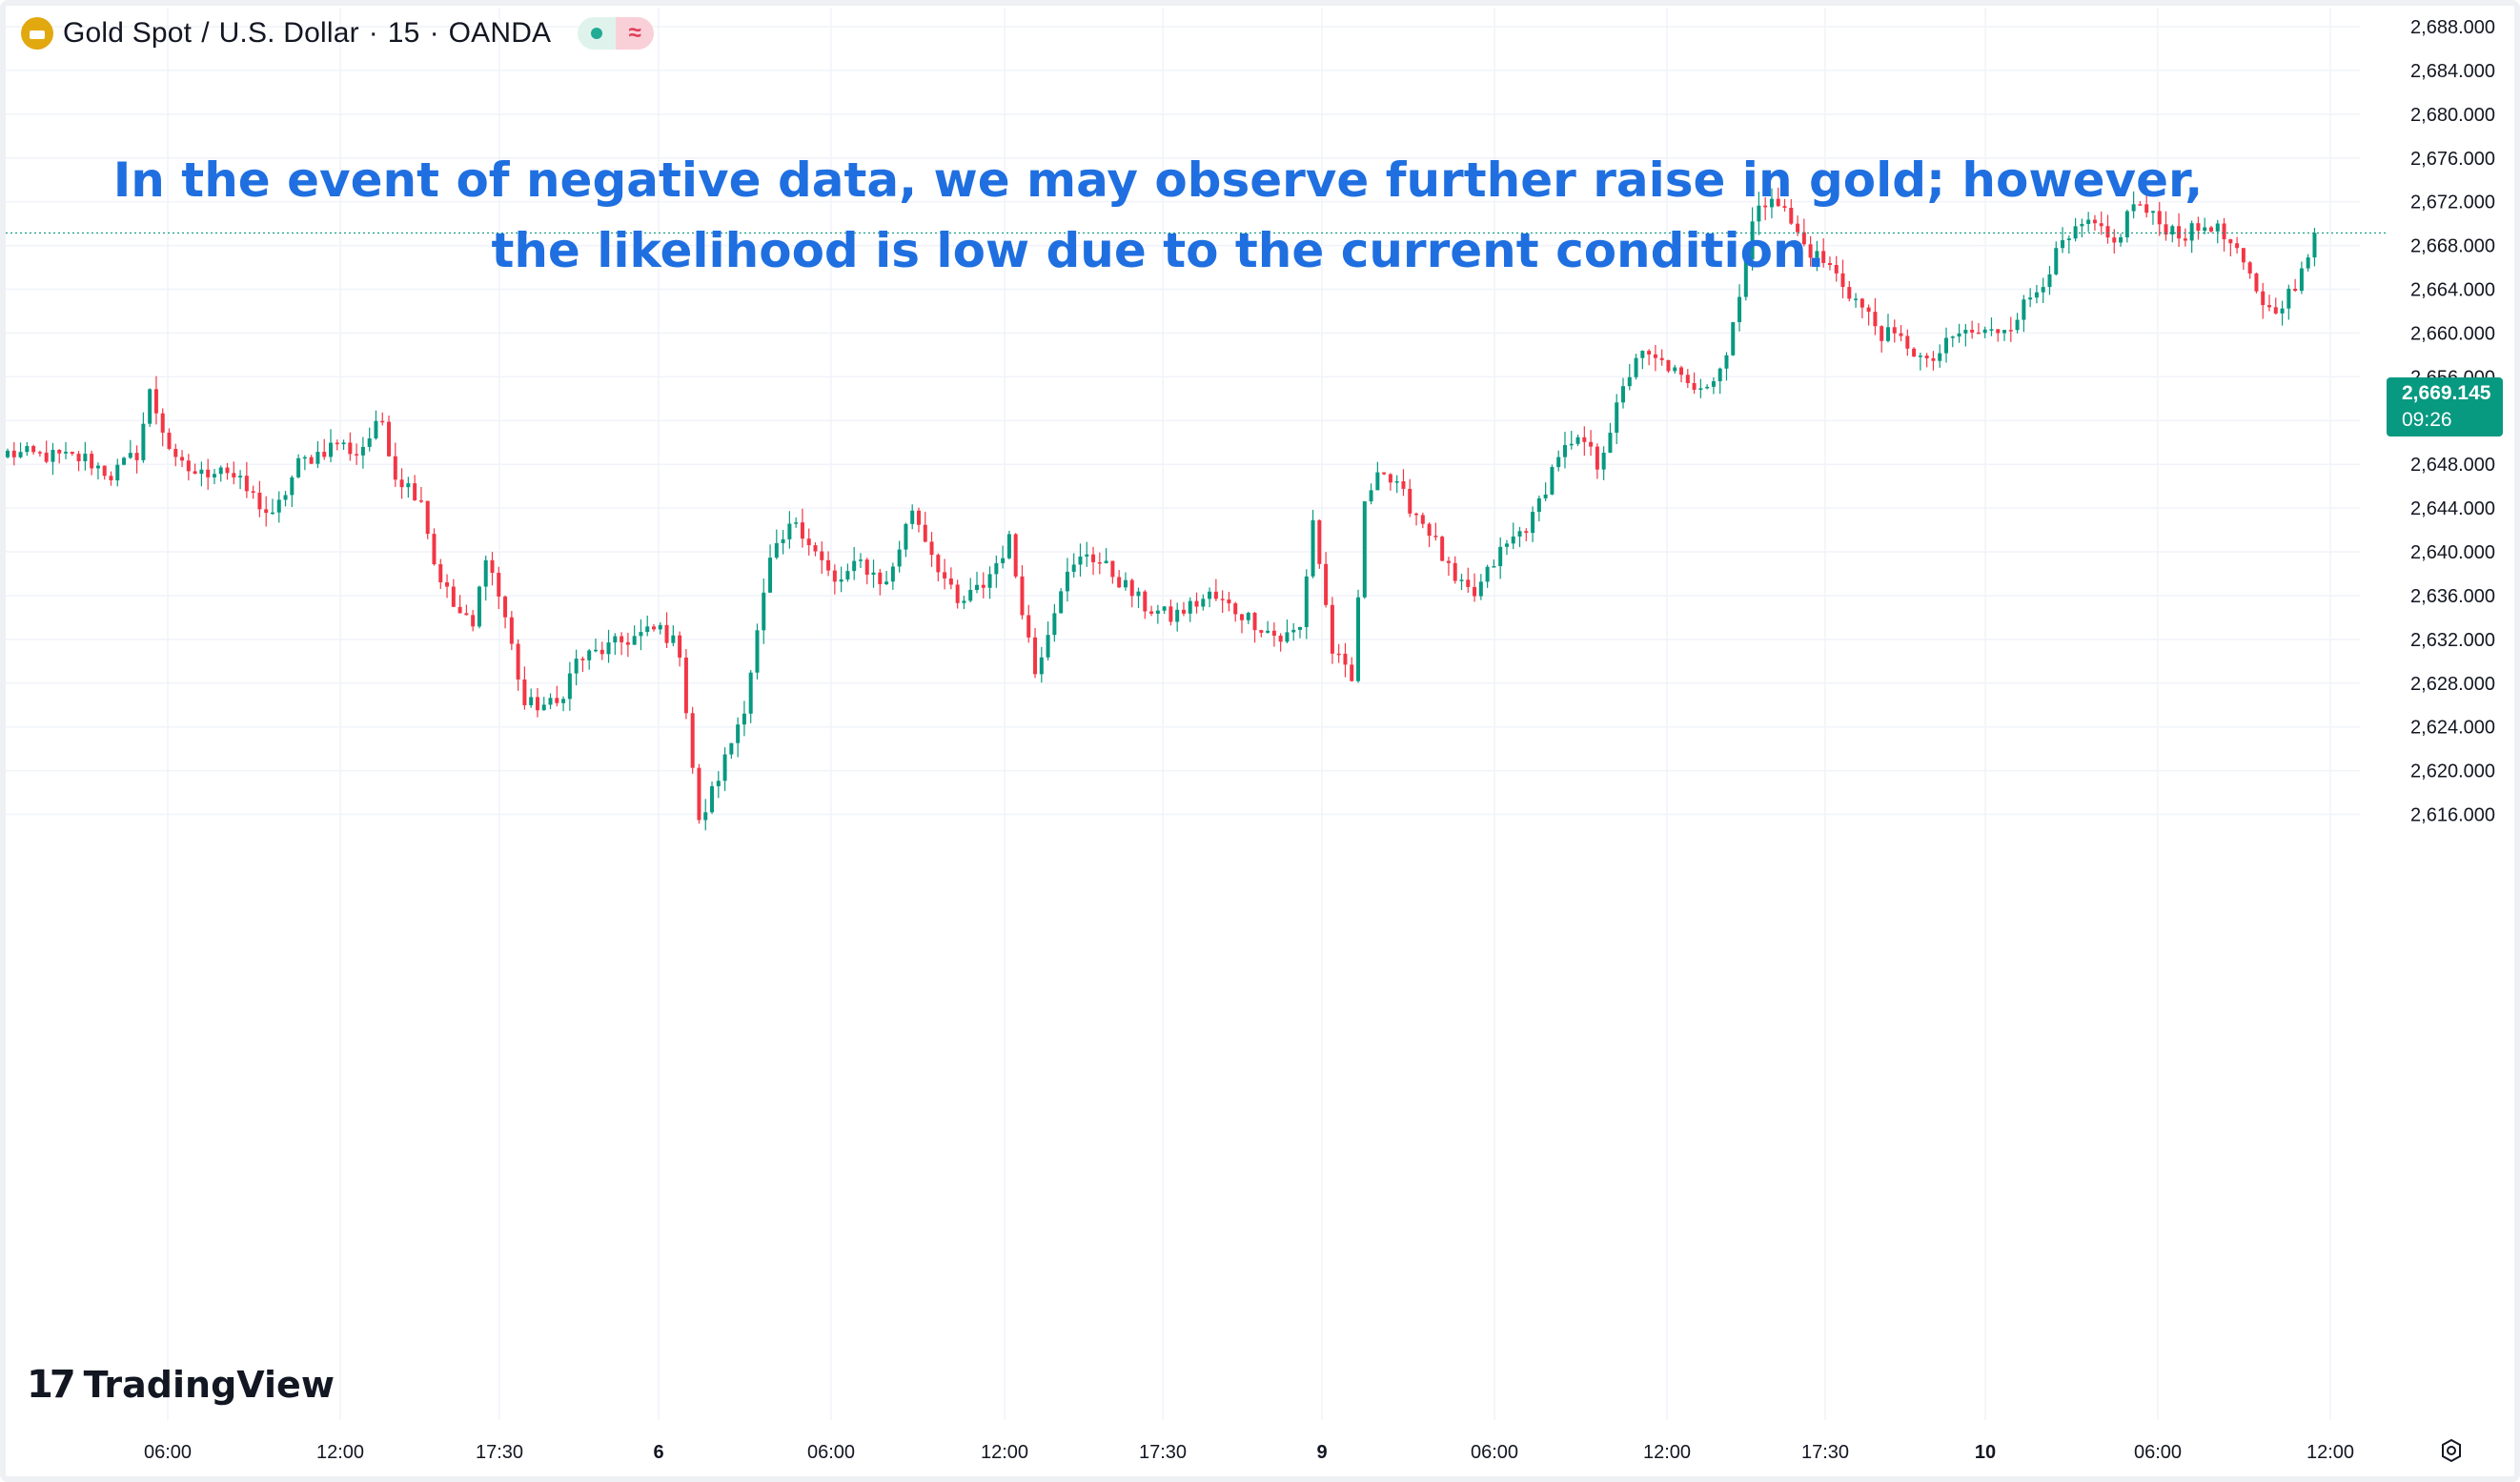  What do you see at coordinates (288, 33) in the screenshot?
I see `currency-name: U.S. Dollar` at bounding box center [288, 33].